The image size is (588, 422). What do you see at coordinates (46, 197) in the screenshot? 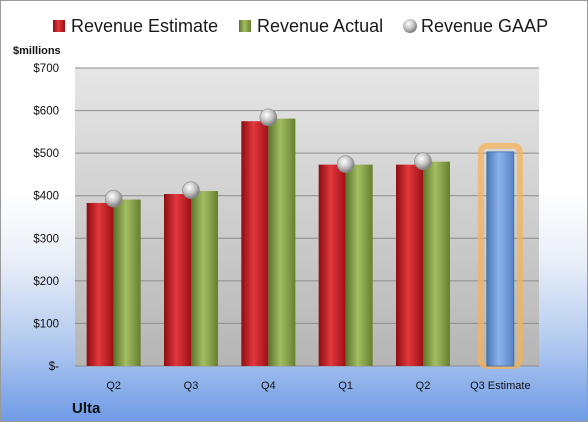
I see `y-tick-label: $400` at bounding box center [46, 197].